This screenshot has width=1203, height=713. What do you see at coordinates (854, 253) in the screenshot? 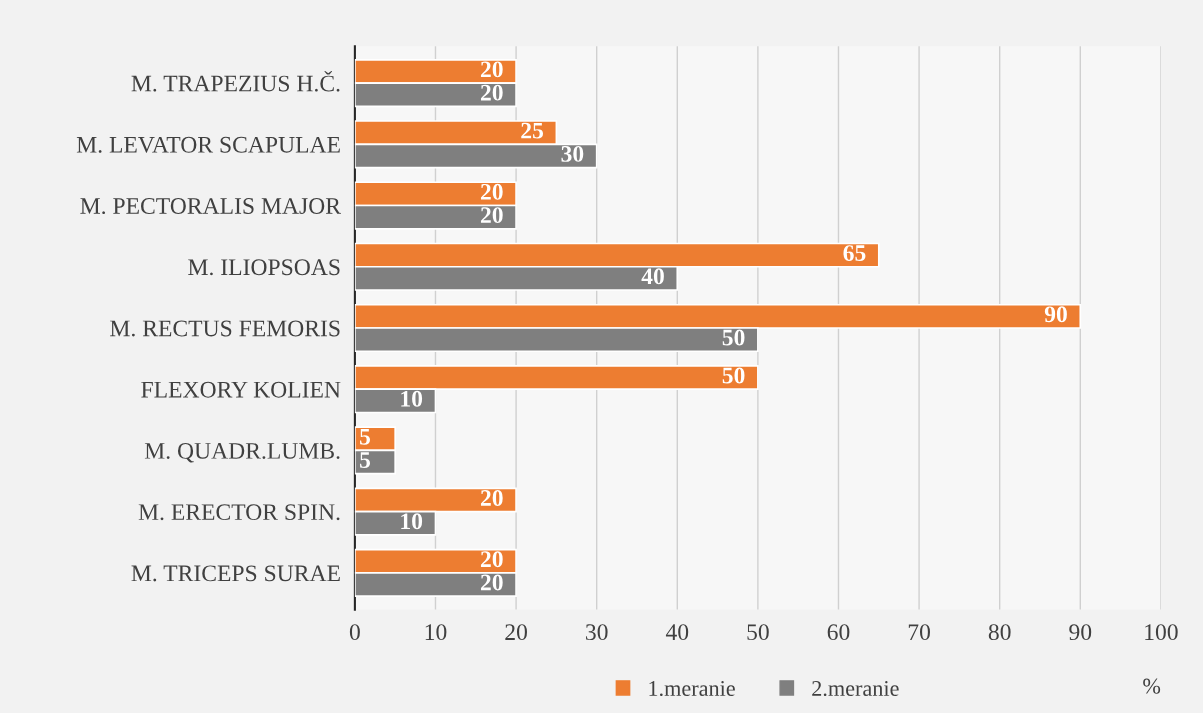
I see `data-label: 65` at bounding box center [854, 253].